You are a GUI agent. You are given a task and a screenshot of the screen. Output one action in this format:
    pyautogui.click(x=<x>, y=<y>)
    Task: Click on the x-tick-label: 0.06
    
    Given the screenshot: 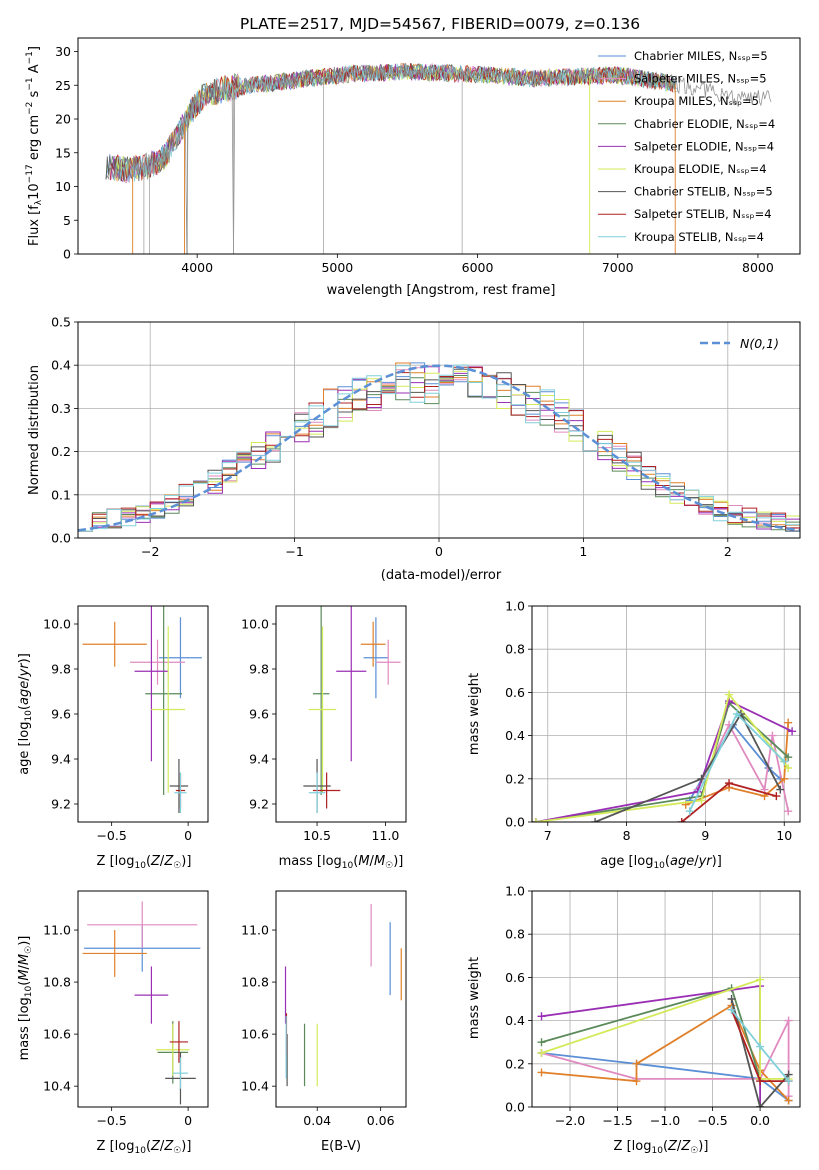 What is the action you would take?
    pyautogui.click(x=381, y=1120)
    